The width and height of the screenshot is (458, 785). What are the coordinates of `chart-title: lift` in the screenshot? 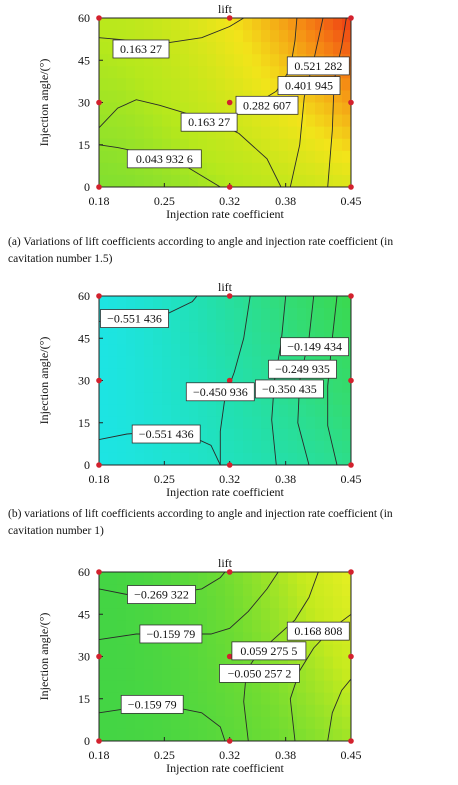 It's located at (225, 287).